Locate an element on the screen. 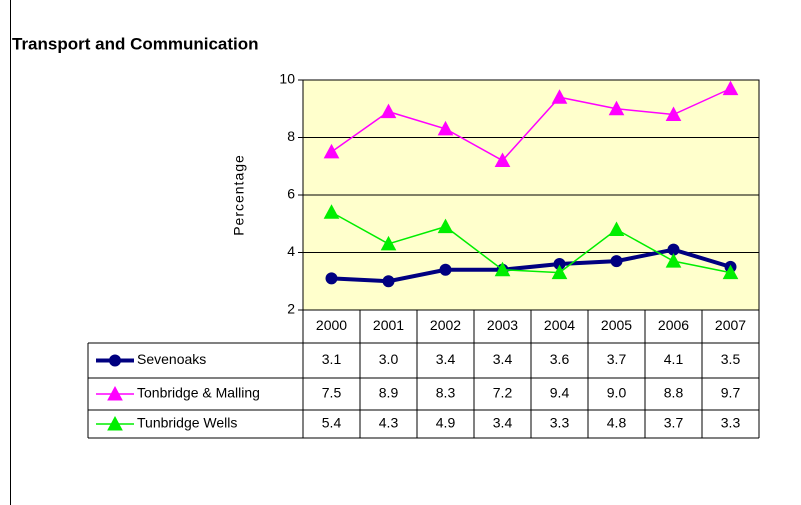 This screenshot has width=801, height=505. x-tick-label: 2000 is located at coordinates (331, 325).